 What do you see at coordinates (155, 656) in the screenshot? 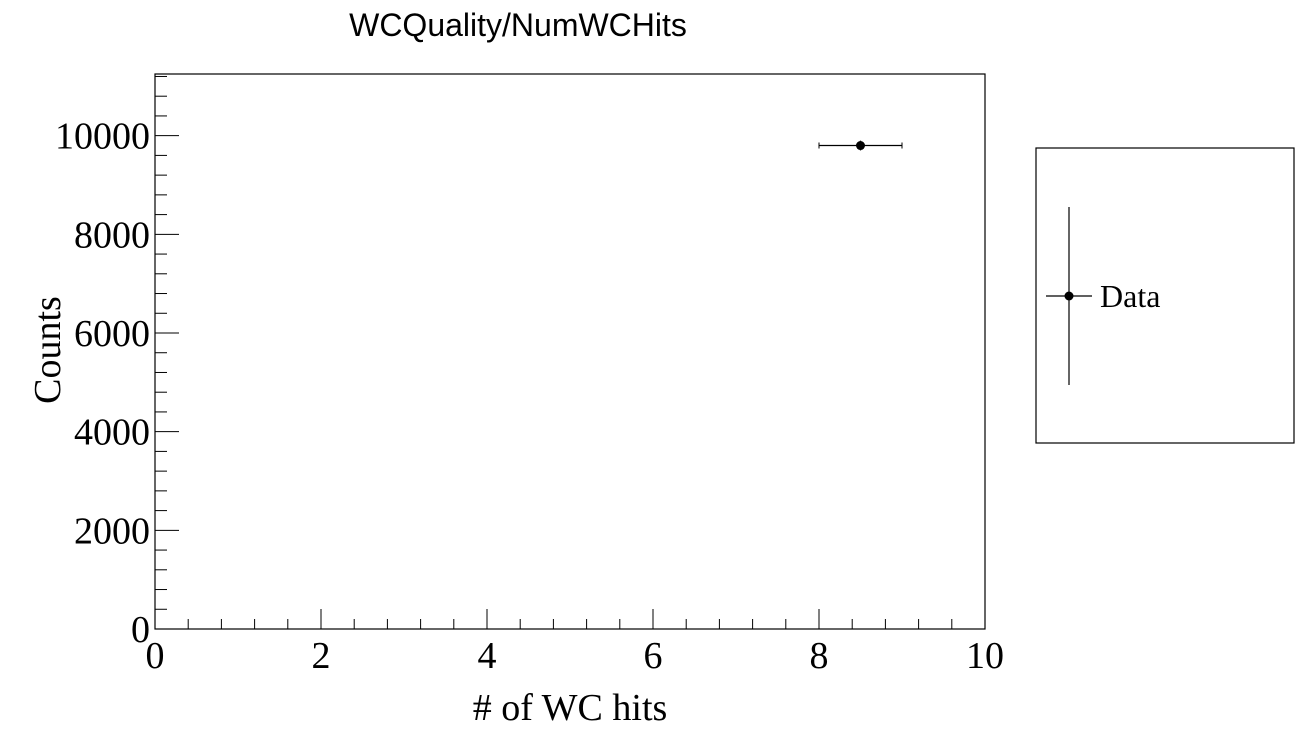
I see `x-tick-label: 0` at bounding box center [155, 656].